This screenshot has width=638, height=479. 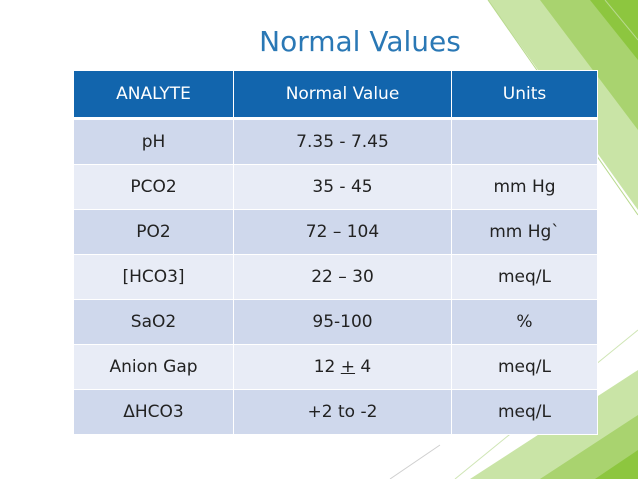 I want to click on analyte-cell: [HCO3], so click(x=153, y=277).